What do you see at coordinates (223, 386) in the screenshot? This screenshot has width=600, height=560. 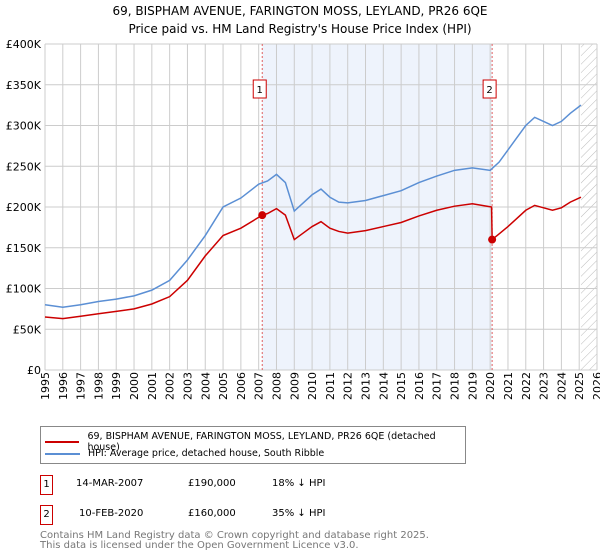 I see `x-tick-label: 2005` at bounding box center [223, 386].